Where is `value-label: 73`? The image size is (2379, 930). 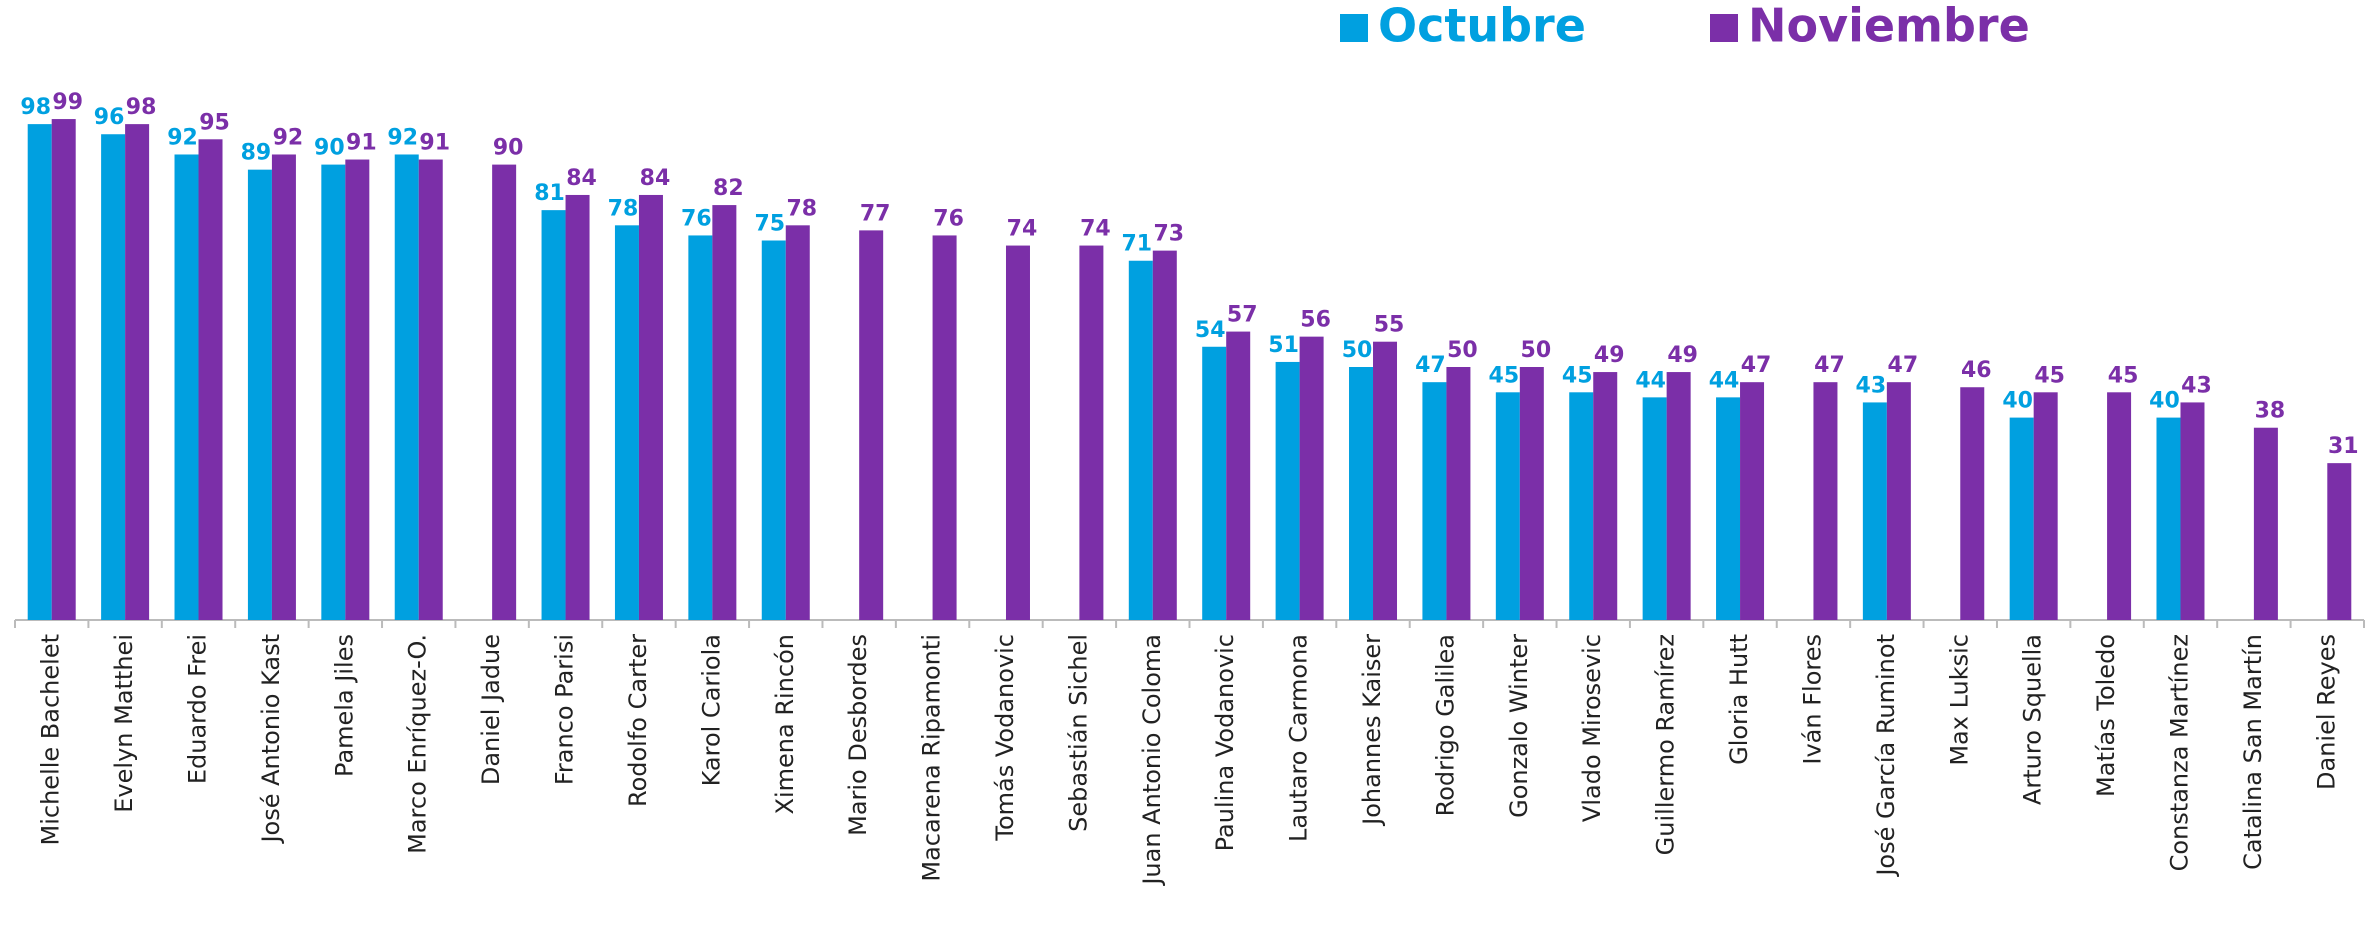 value-label: 73 is located at coordinates (1168, 234).